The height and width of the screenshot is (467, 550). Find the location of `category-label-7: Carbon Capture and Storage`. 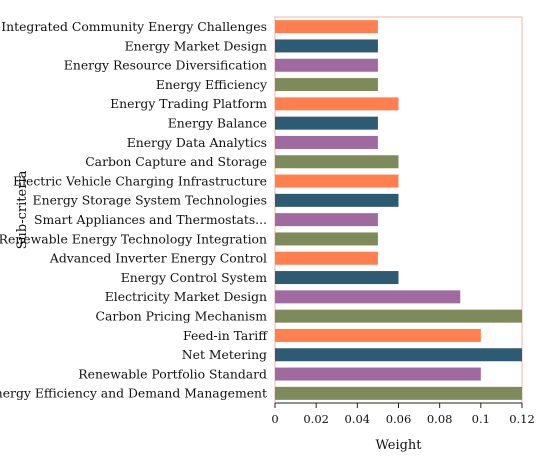

category-label-7: Carbon Capture and Storage is located at coordinates (176, 161).